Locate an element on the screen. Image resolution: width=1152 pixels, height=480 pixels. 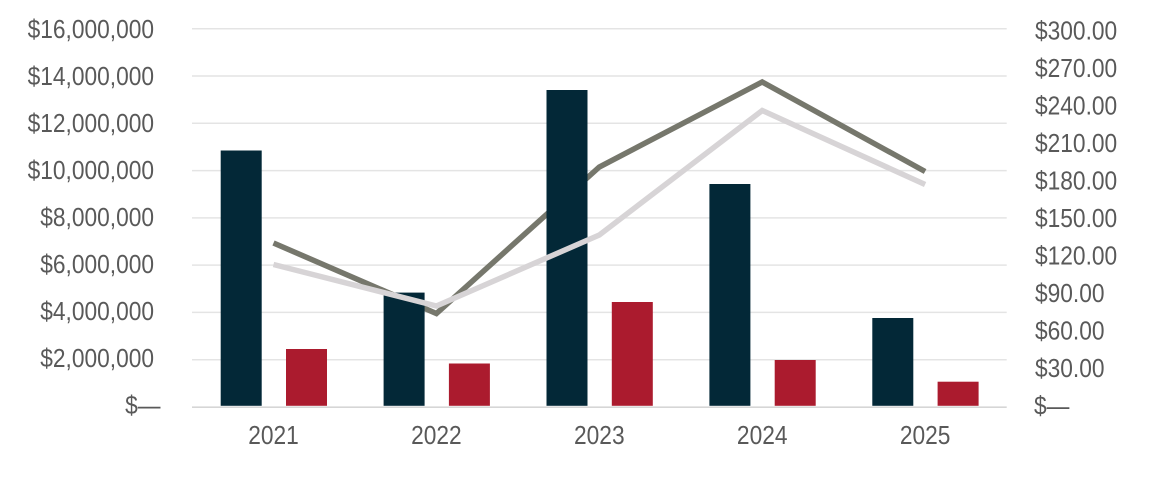
svg-text: $12,000,000 is located at coordinates (91, 124).